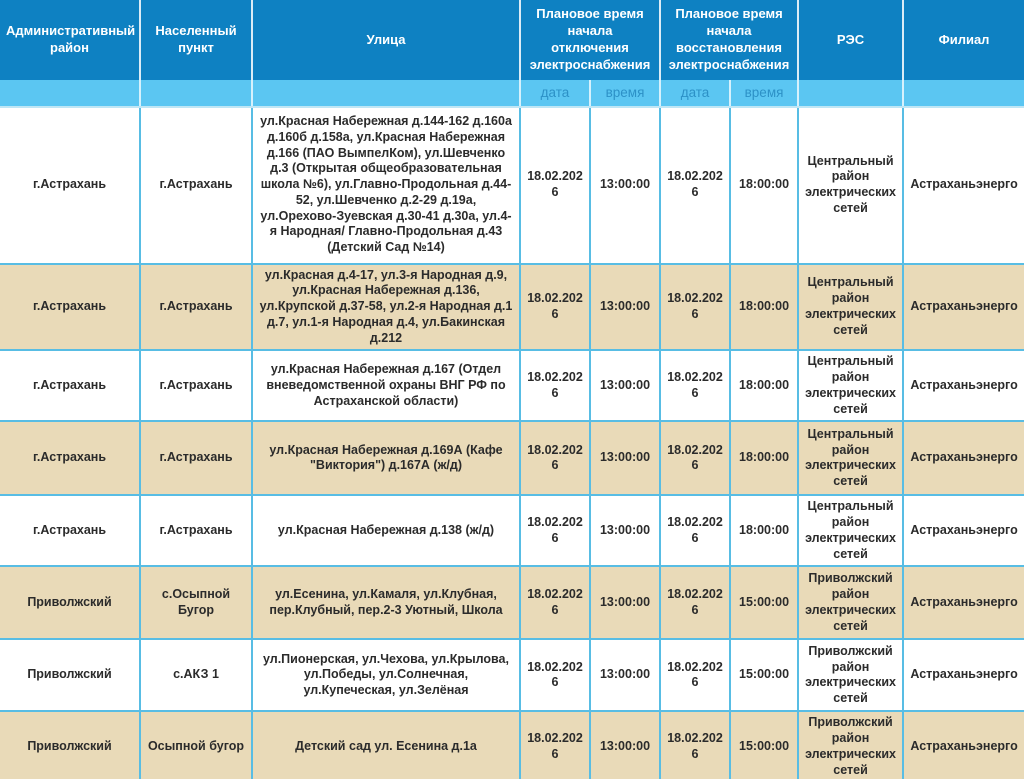 This screenshot has width=1024, height=779. I want to click on subheader-off-time: время, so click(626, 94).